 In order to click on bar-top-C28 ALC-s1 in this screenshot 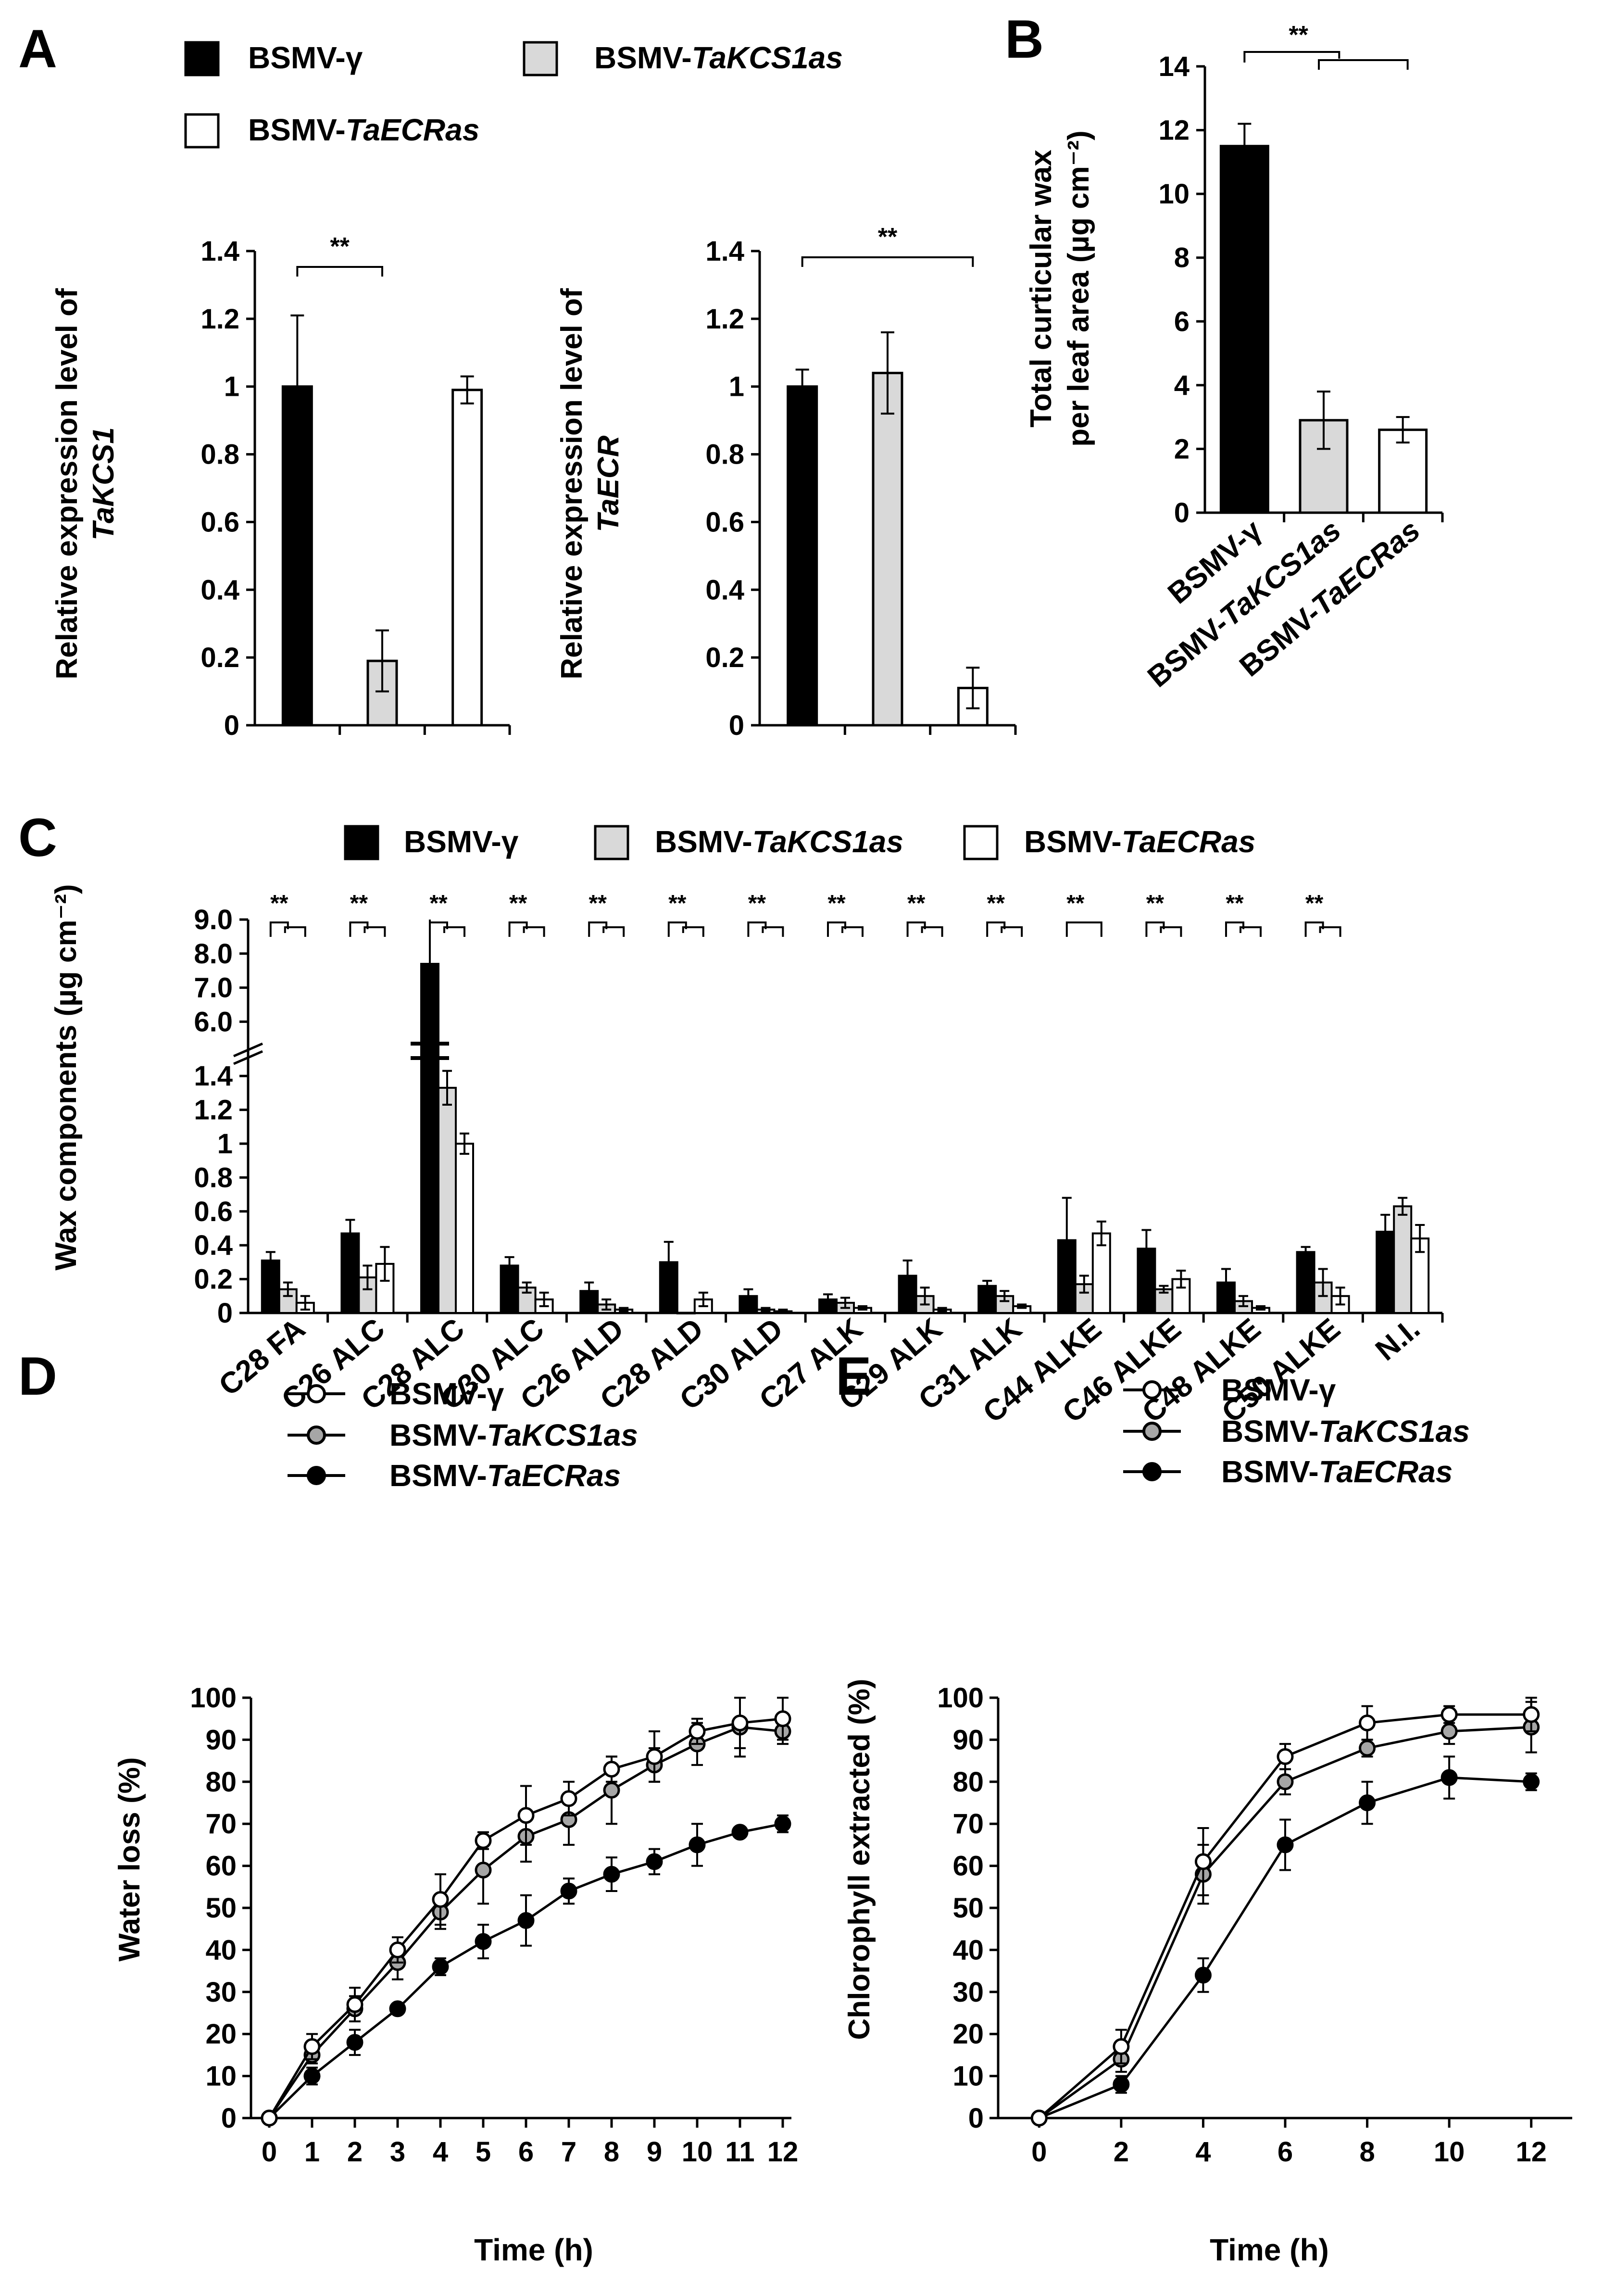, I will do `click(429, 1010)`.